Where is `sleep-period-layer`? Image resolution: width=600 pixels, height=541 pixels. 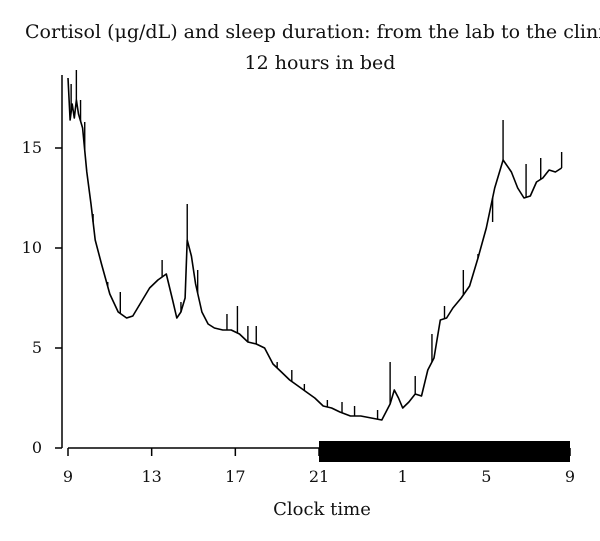 sleep-period-layer is located at coordinates (444, 451).